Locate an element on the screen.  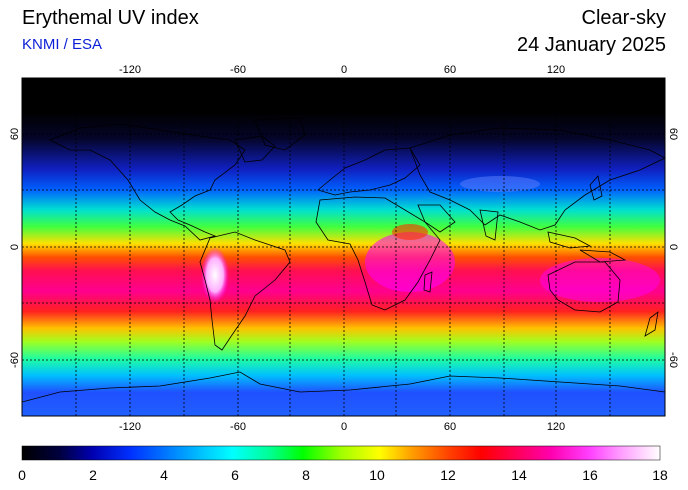
colorbar-label: 12 is located at coordinates (448, 475).